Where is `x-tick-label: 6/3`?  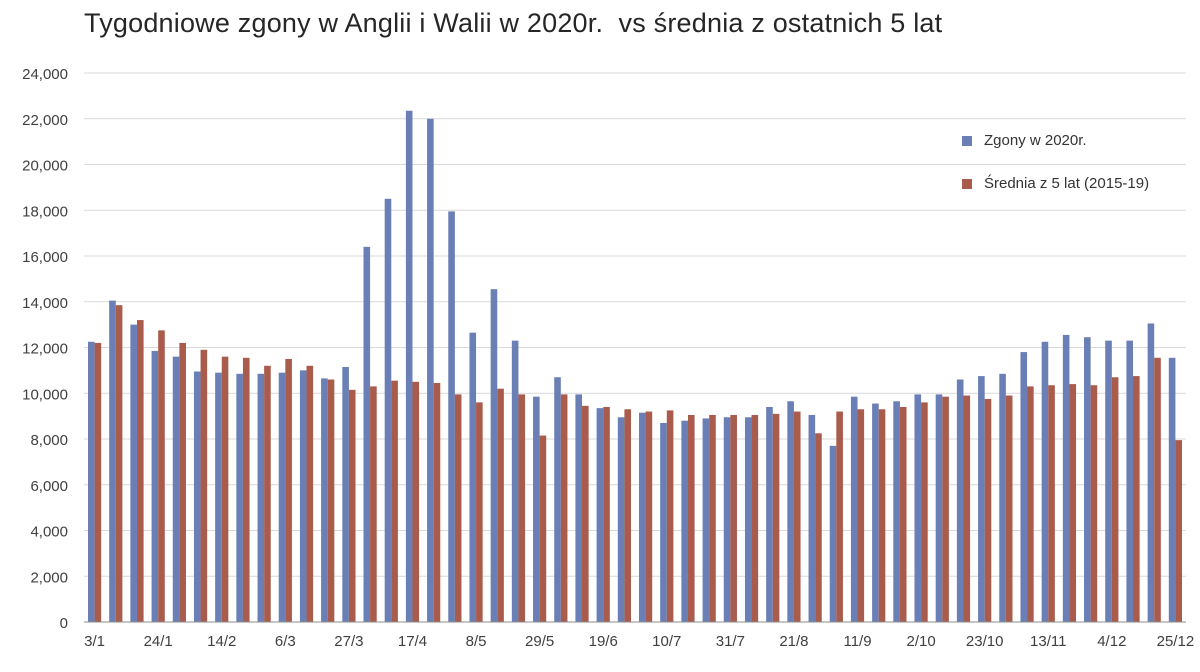
x-tick-label: 6/3 is located at coordinates (285, 641).